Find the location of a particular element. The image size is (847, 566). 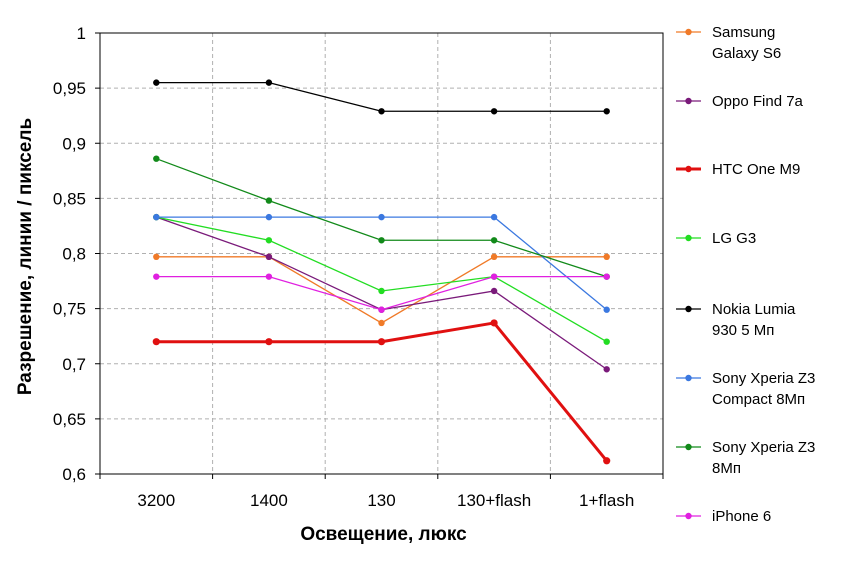

legend-label: Compact 8Мп is located at coordinates (758, 399).